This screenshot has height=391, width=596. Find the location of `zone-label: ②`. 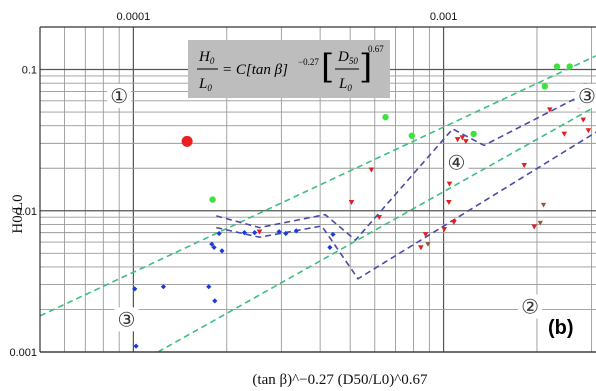

zone-label: ② is located at coordinates (530, 306).